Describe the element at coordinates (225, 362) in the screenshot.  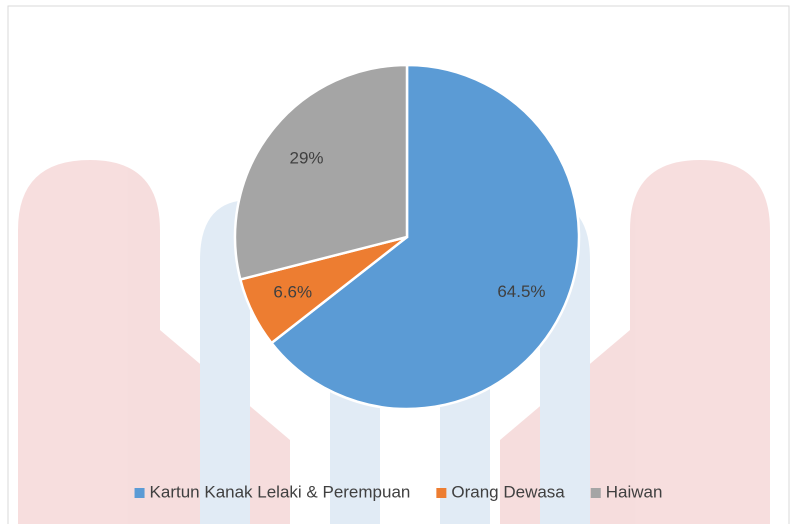
I see `watermark-shape` at that location.